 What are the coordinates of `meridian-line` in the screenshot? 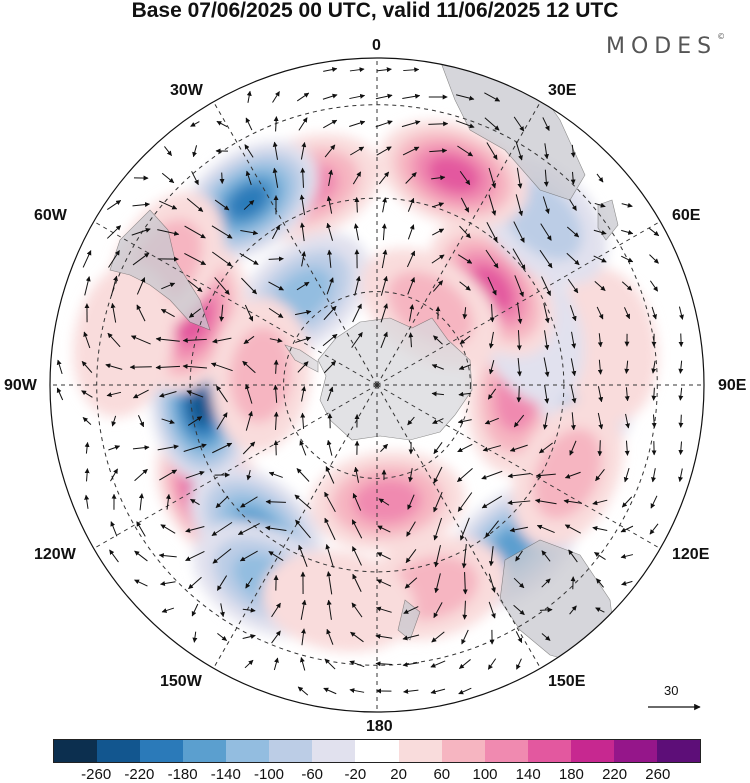 It's located at (295, 243).